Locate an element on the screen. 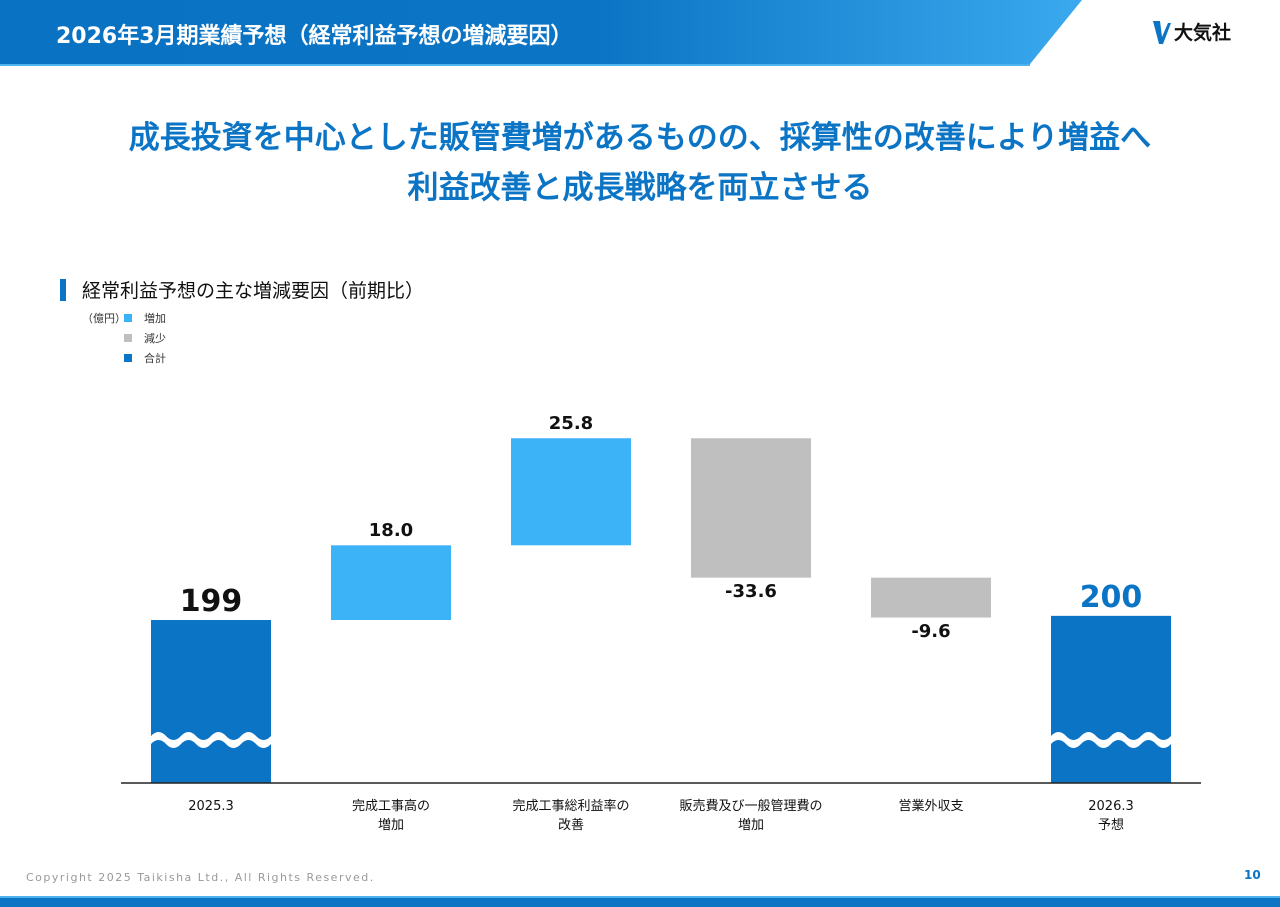 This screenshot has width=1280, height=907. data-label-4: -9.6 is located at coordinates (931, 631).